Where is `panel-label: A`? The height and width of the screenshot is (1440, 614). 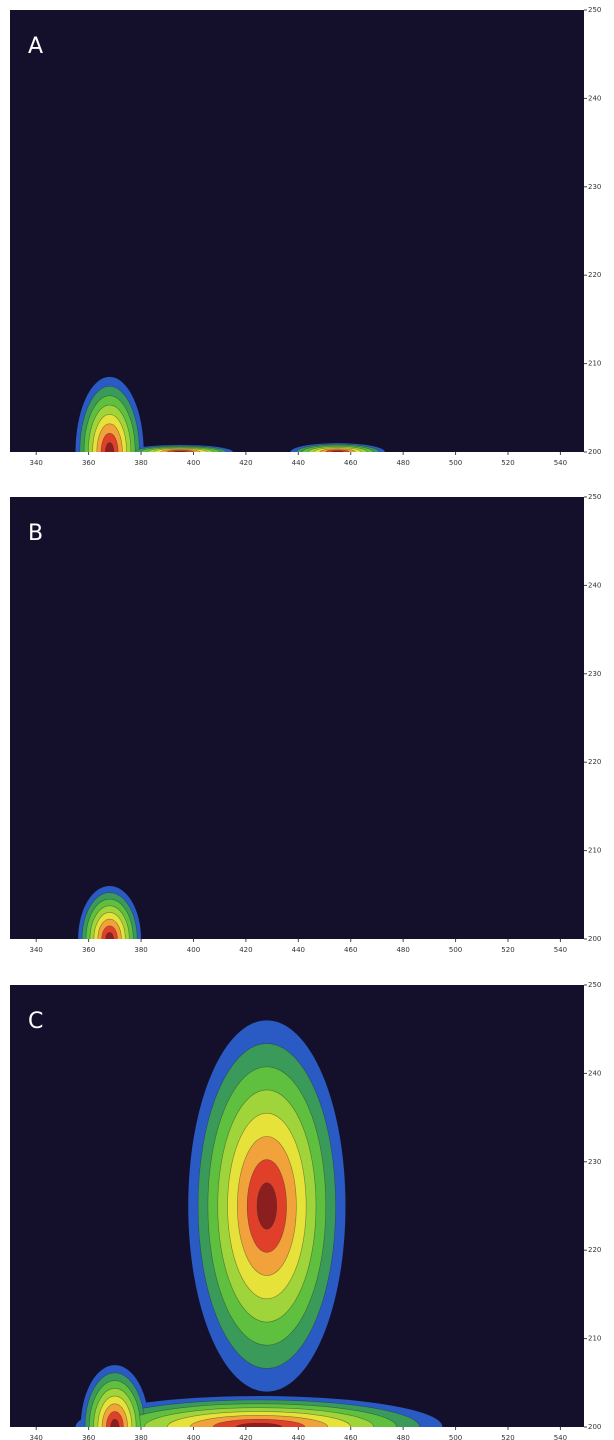 panel-label: A is located at coordinates (35, 46).